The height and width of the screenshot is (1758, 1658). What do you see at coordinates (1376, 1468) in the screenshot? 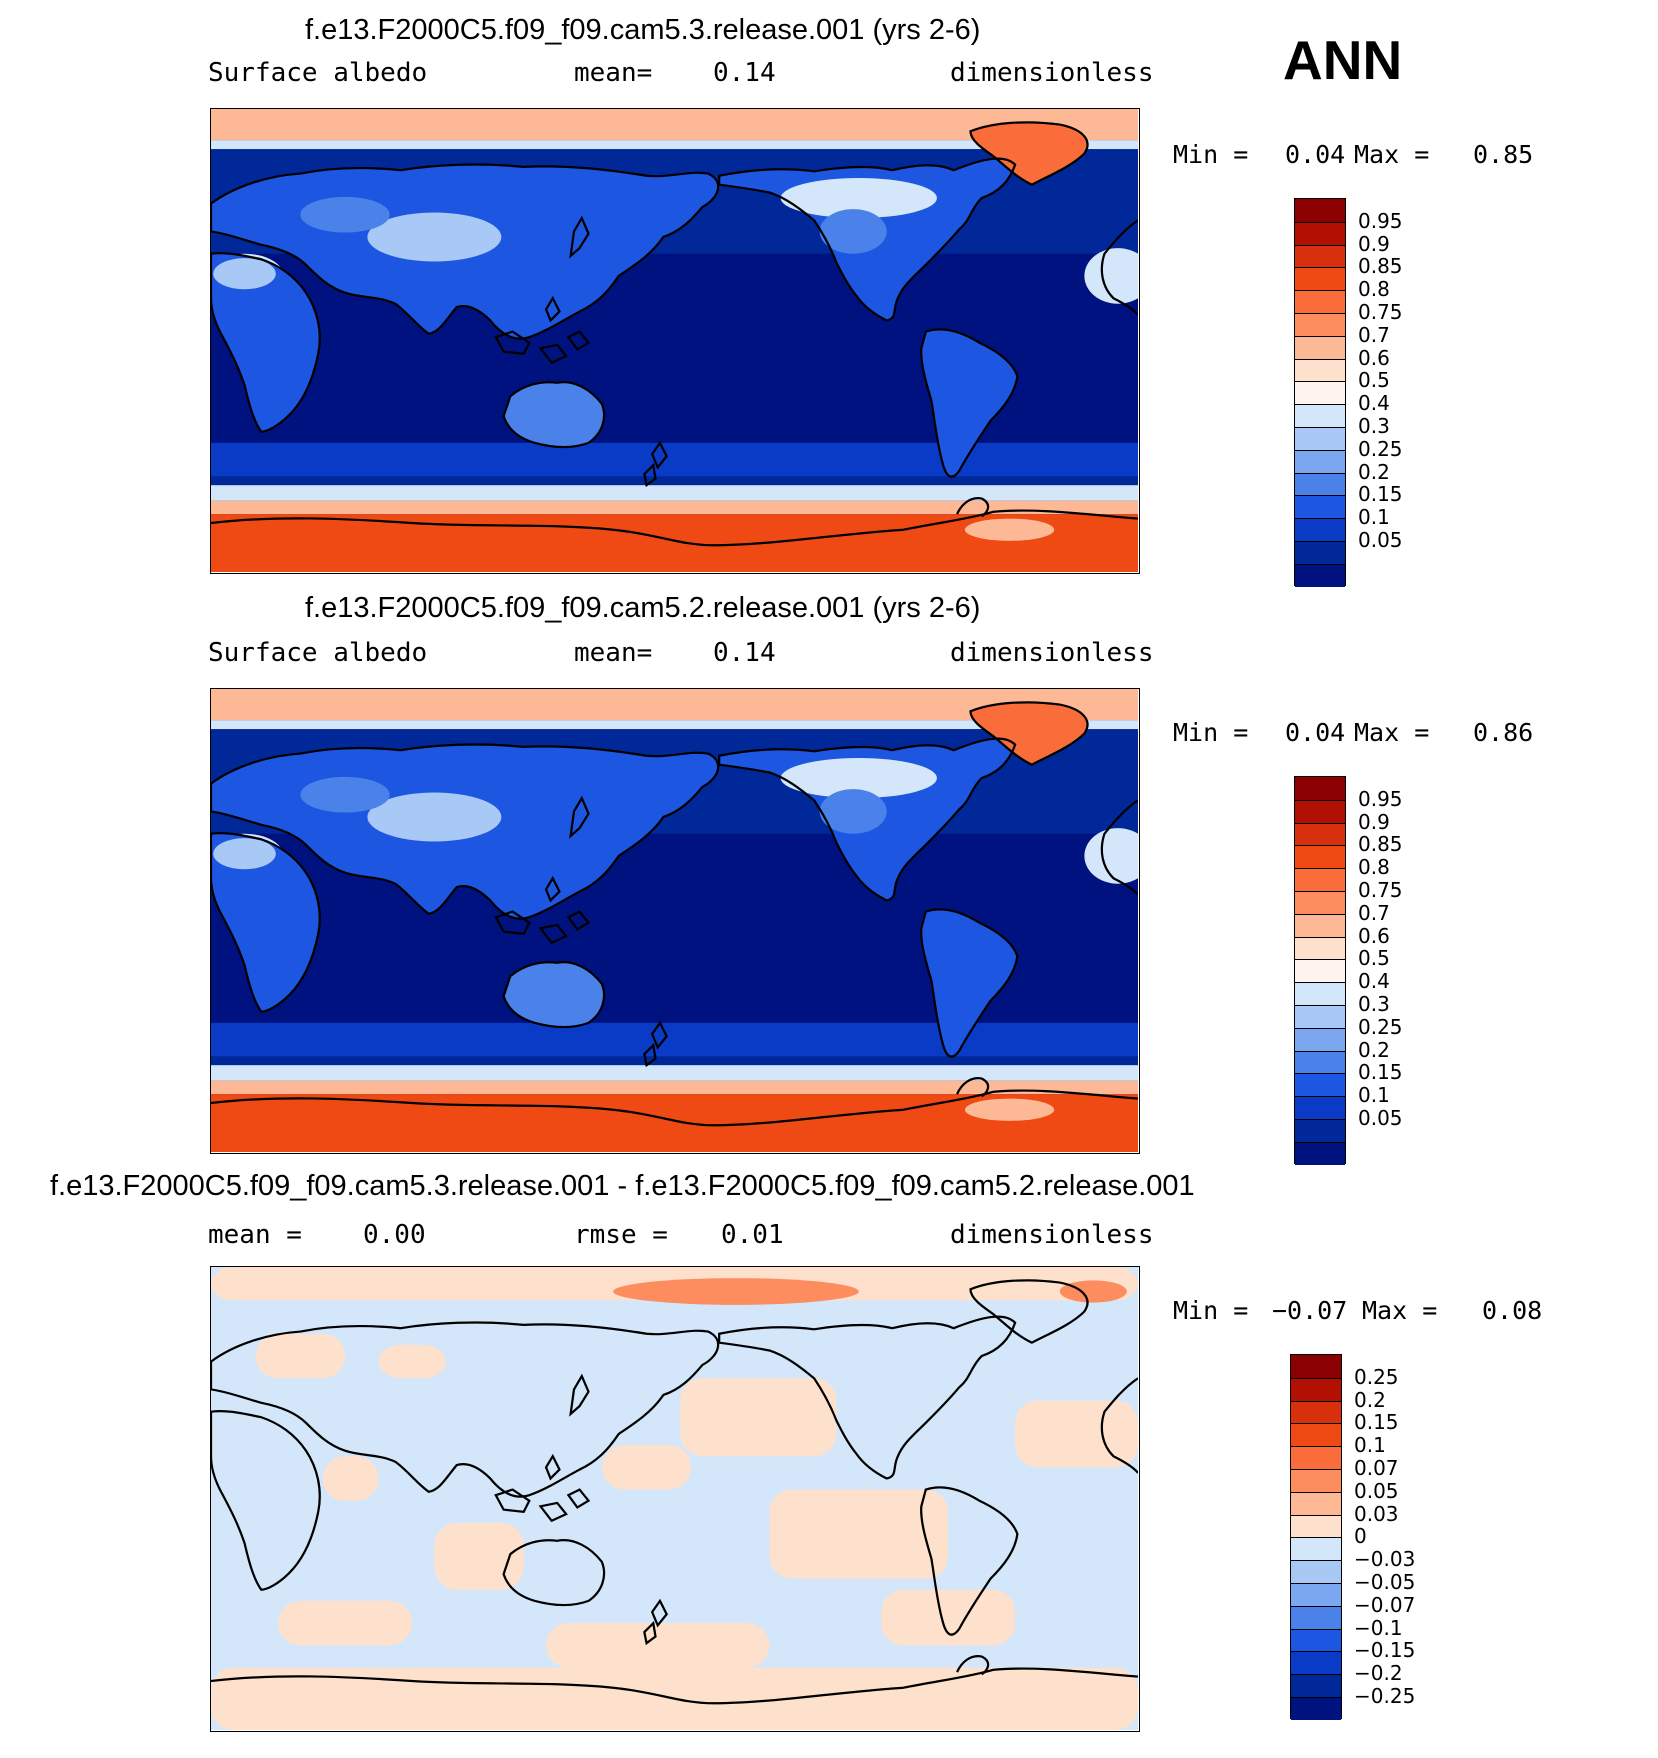
I see `colorbar-tick-label: 0.07` at bounding box center [1376, 1468].